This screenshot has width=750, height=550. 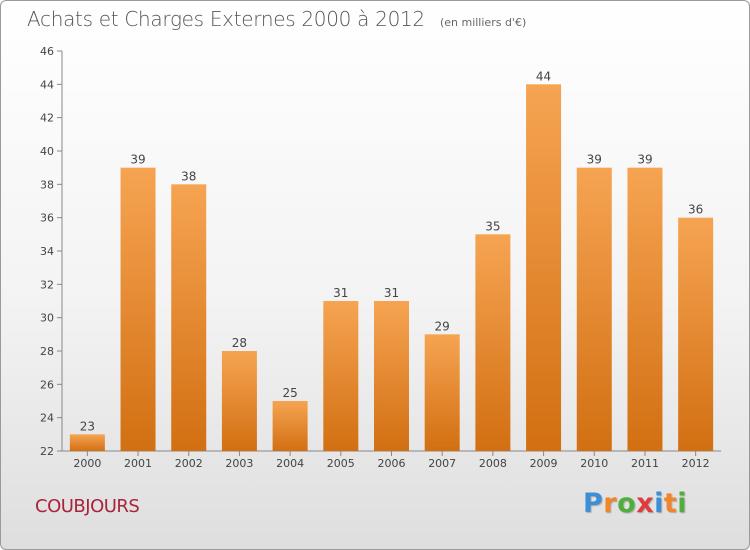 I want to click on x-tick-label: 2000, so click(x=87, y=463).